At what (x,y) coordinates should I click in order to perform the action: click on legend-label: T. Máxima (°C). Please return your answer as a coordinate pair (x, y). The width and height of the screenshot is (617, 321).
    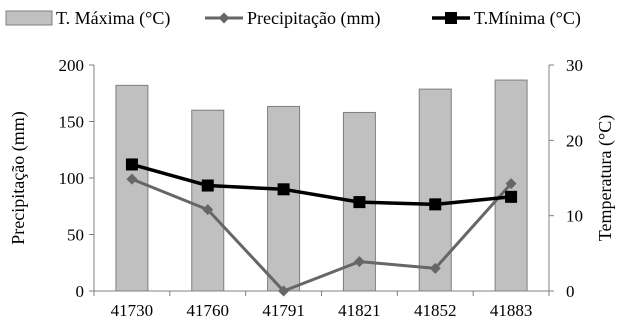
    Looking at the image, I should click on (113, 18).